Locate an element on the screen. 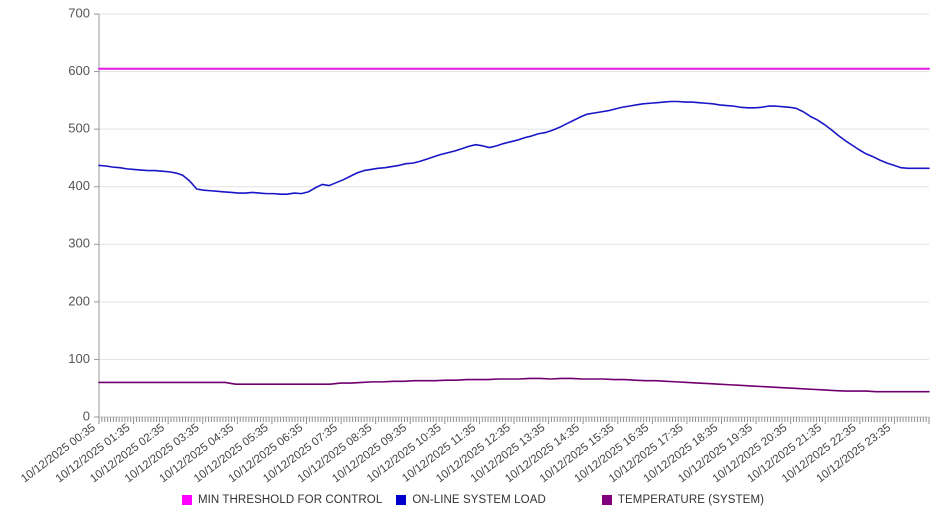 The height and width of the screenshot is (526, 946). legend-item-on-line-system-load: ON-LINE SYSTEM LOAD is located at coordinates (471, 500).